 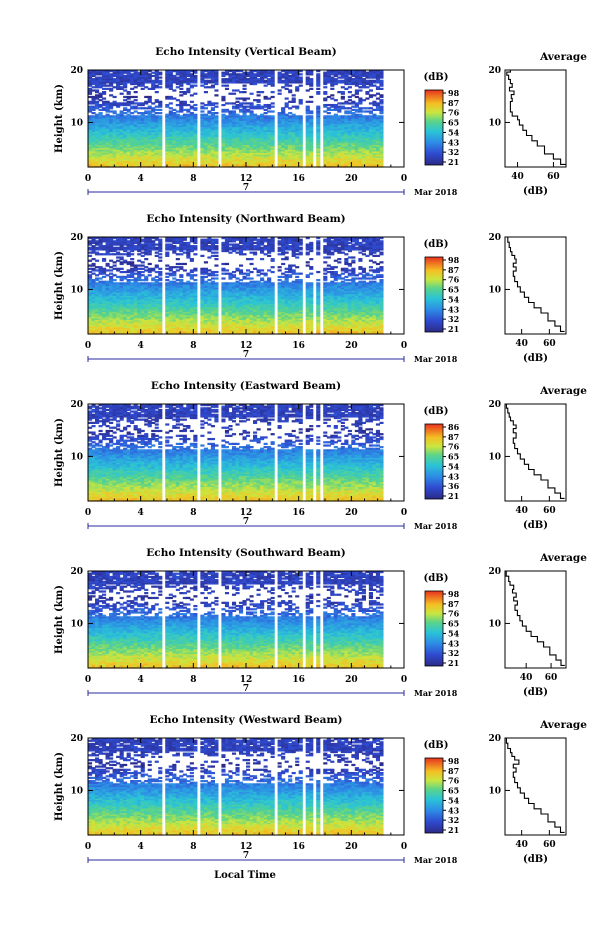 I want to click on colorbar, so click(x=434, y=127).